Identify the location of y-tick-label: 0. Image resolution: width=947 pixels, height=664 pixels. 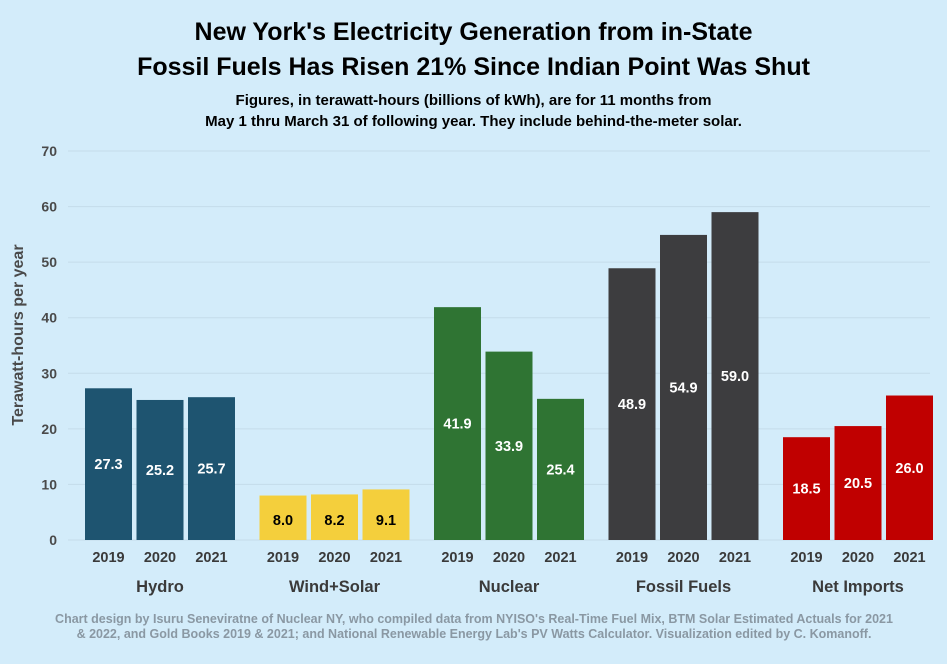
(53, 540).